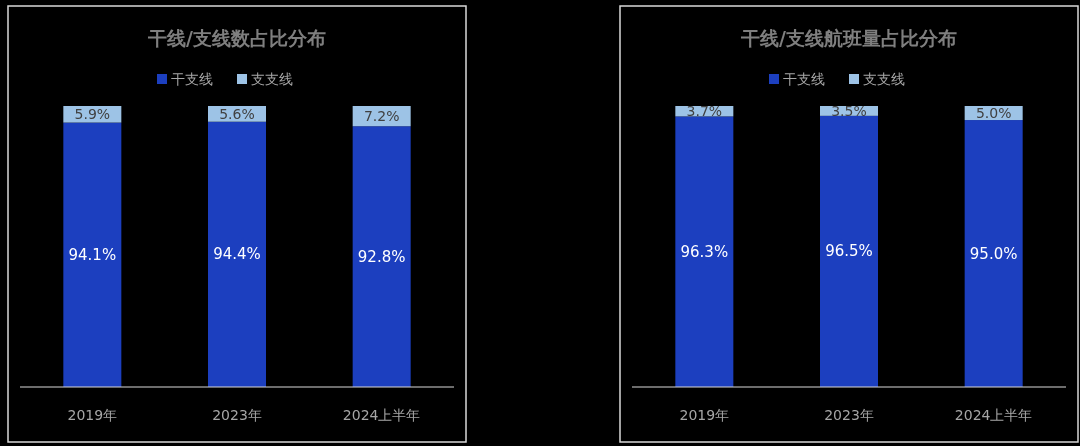 Image resolution: width=1080 pixels, height=446 pixels. Describe the element at coordinates (848, 38) in the screenshot. I see `chart-title: 干线/支线航班量占比分布` at that location.